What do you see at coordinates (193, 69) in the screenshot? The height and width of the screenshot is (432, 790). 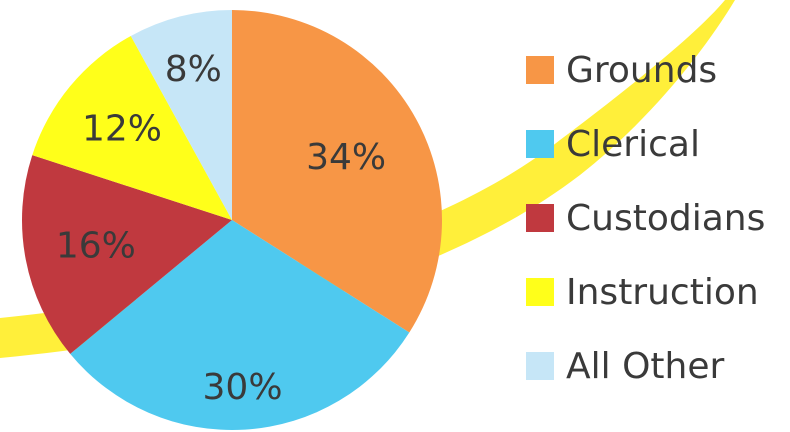 I see `data-label-all-other: 8%` at bounding box center [193, 69].